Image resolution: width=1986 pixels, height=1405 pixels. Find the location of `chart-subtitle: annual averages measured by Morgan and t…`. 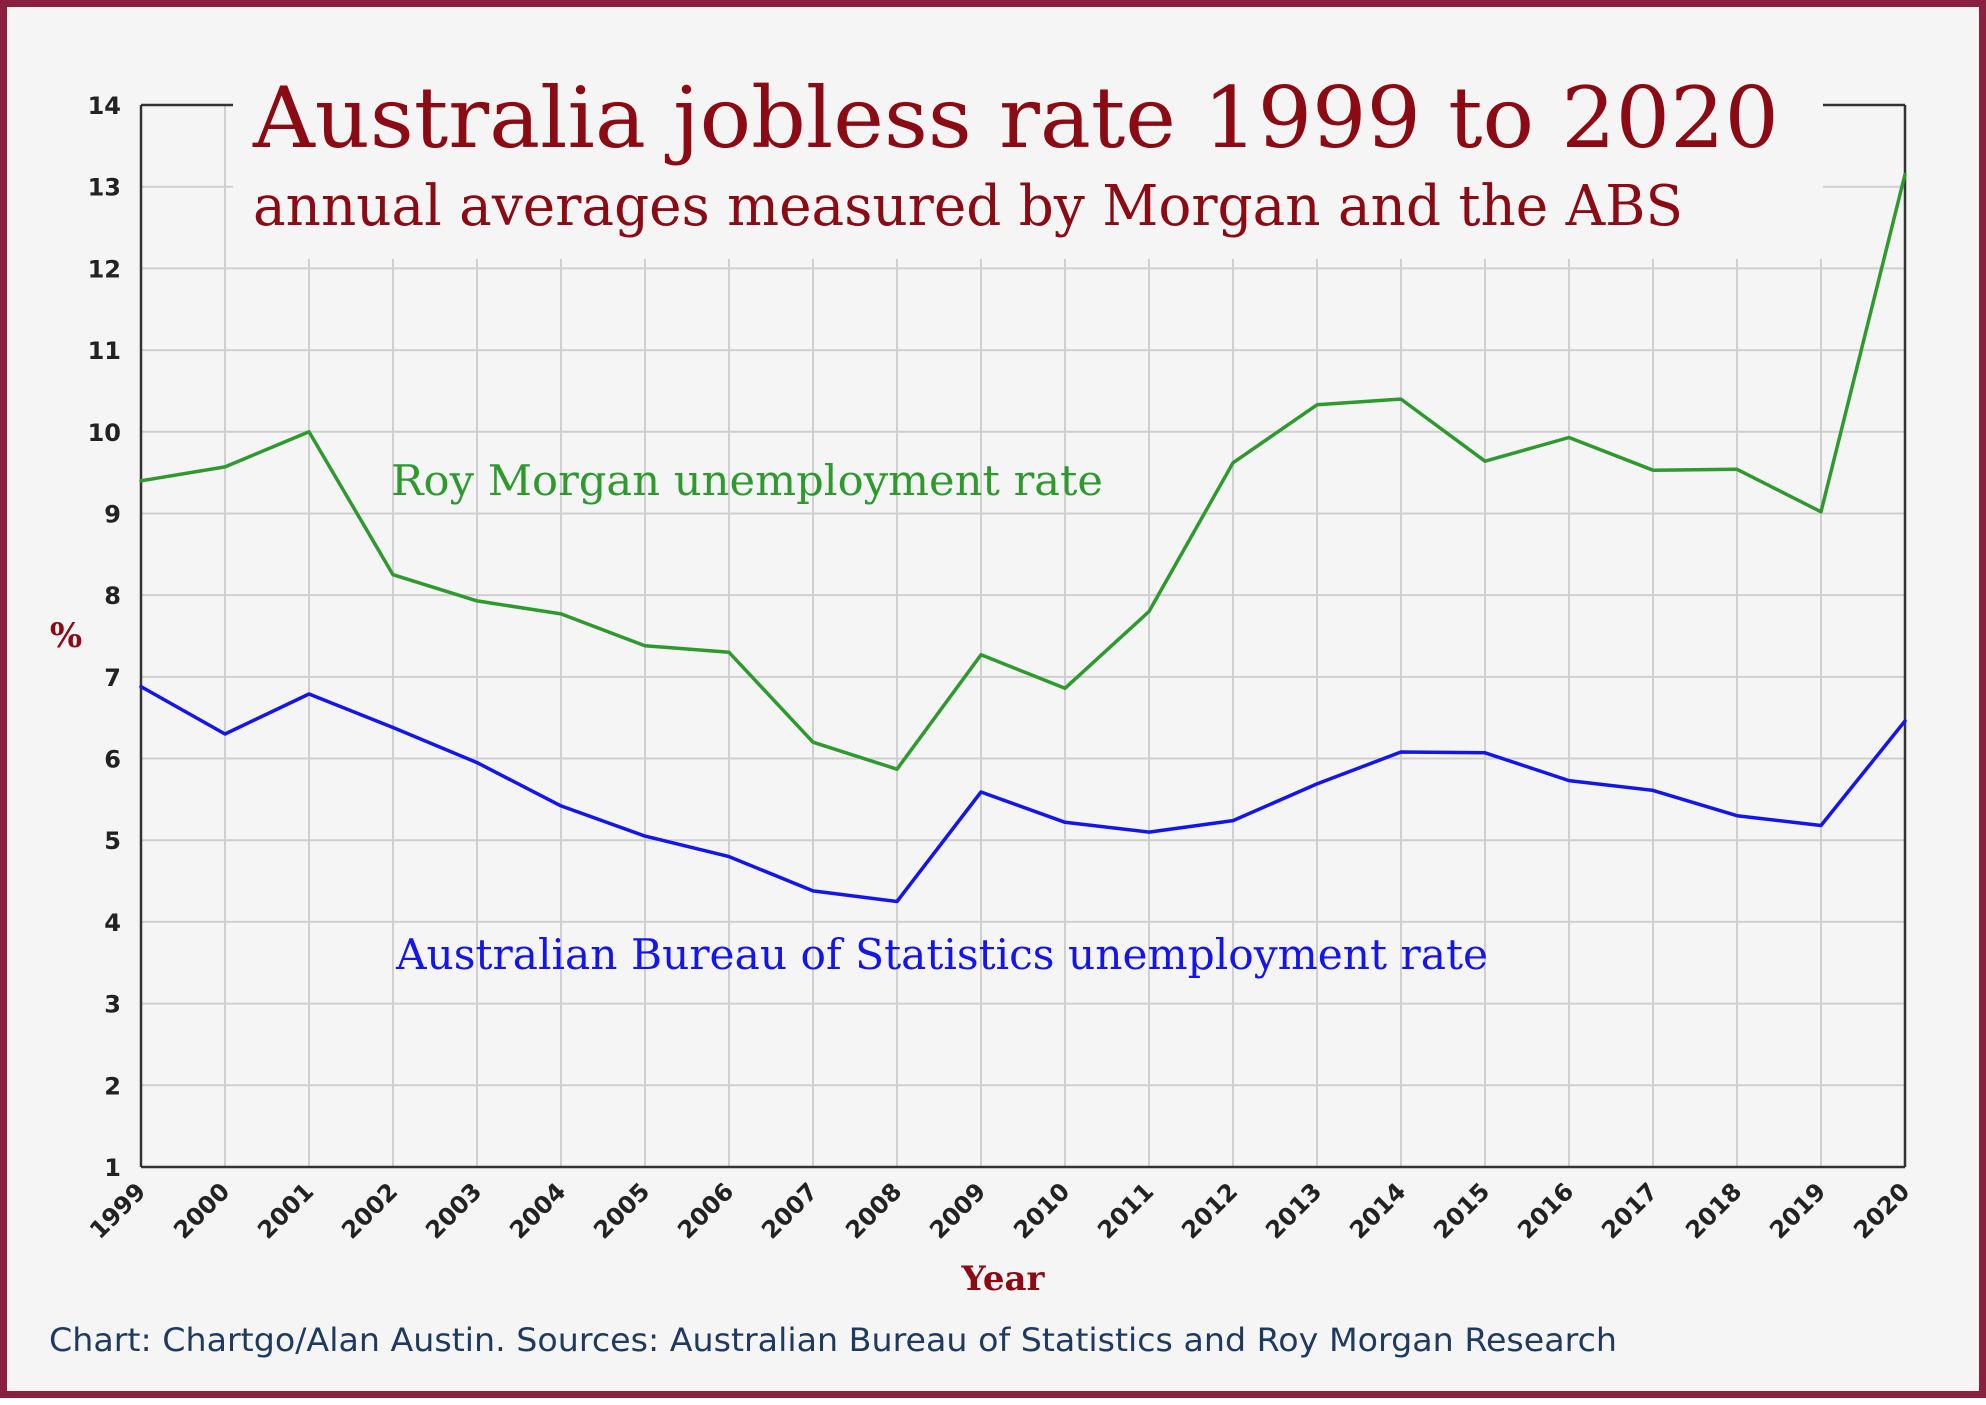

chart-subtitle: annual averages measured by Morgan and t… is located at coordinates (968, 206).